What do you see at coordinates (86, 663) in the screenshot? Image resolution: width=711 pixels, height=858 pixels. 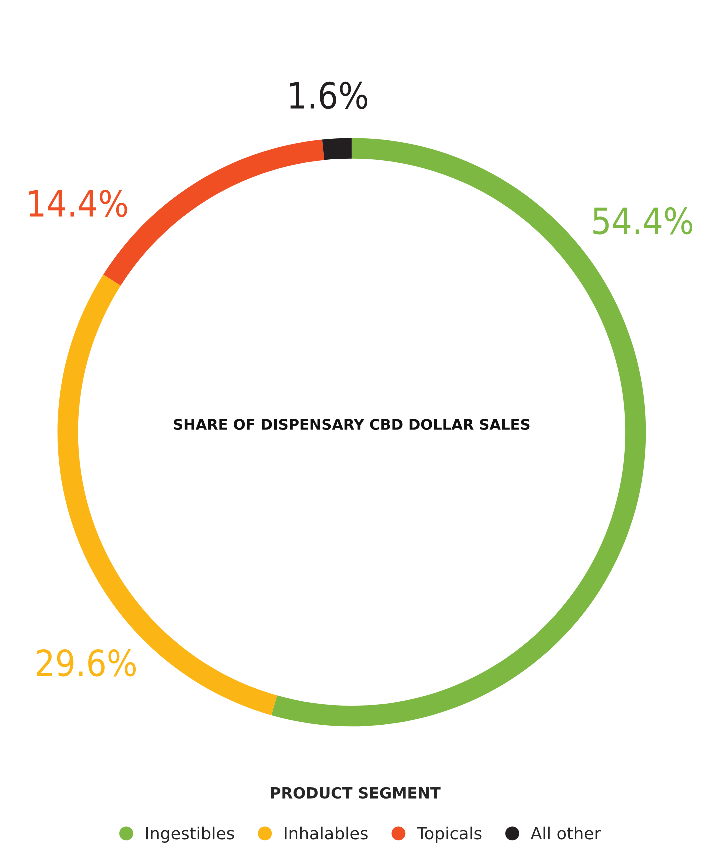 I see `data-label: 29.6%` at bounding box center [86, 663].